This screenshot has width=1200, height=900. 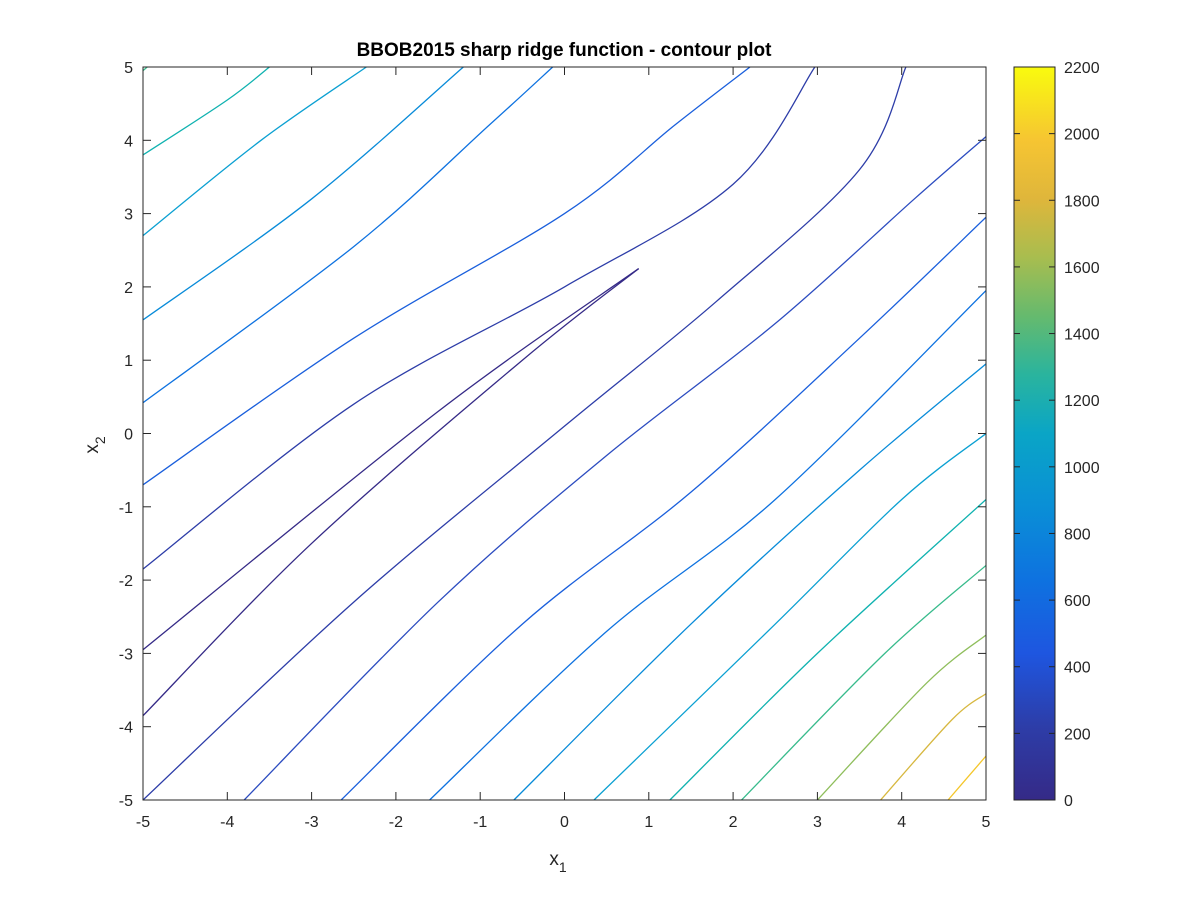 I want to click on x-axis-label-subscript: 1, so click(x=563, y=867).